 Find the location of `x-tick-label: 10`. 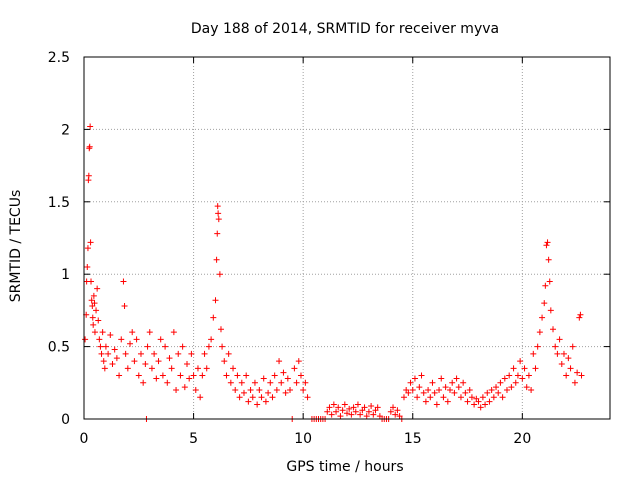

x-tick-label: 10 is located at coordinates (303, 439).